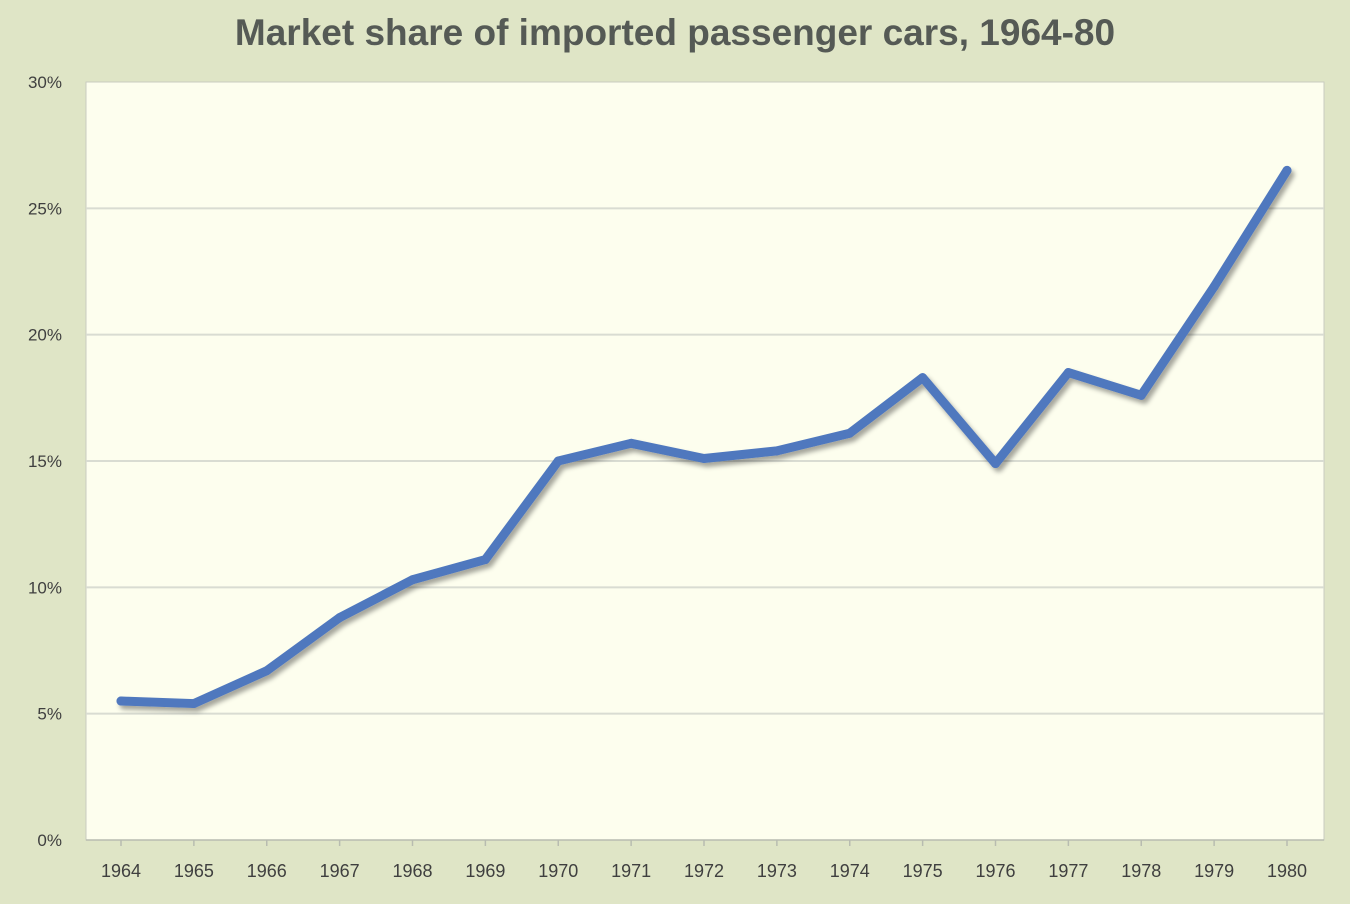 The height and width of the screenshot is (904, 1350). What do you see at coordinates (1287, 871) in the screenshot?
I see `x-tick-label: 1980` at bounding box center [1287, 871].